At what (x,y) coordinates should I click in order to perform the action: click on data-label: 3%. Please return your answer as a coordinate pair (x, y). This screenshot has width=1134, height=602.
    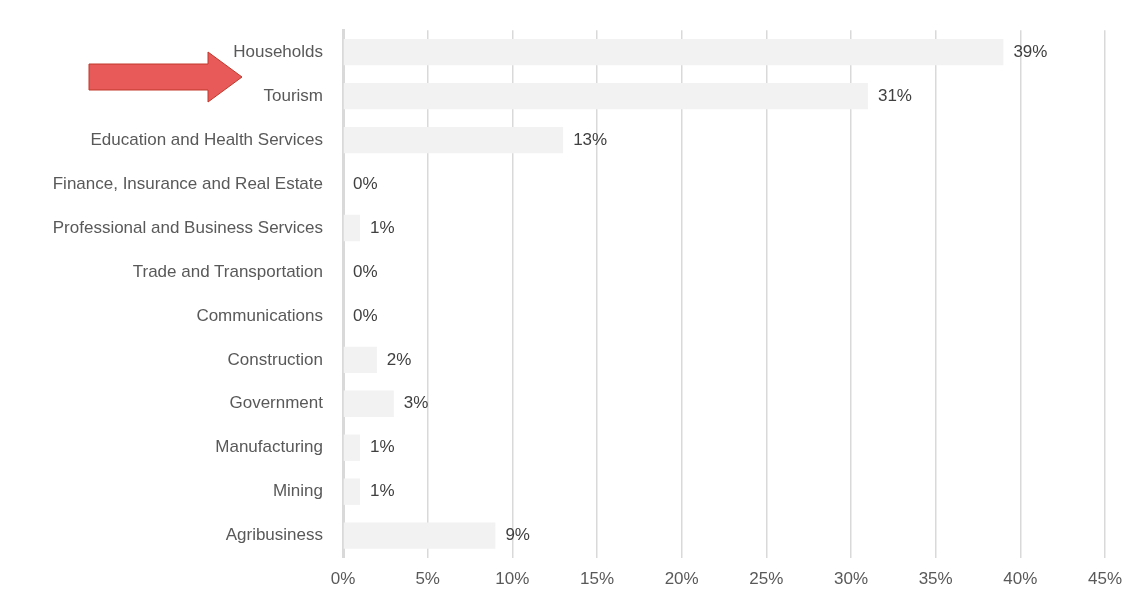
    Looking at the image, I should click on (416, 403).